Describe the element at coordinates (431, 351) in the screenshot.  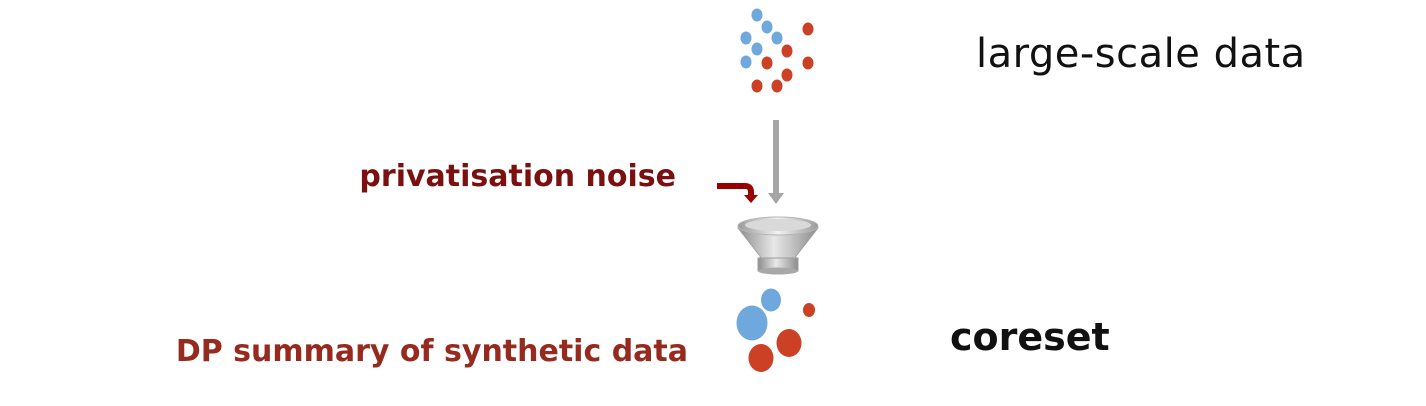
I see `dp-summary-label: DP summary of synthetic data` at that location.